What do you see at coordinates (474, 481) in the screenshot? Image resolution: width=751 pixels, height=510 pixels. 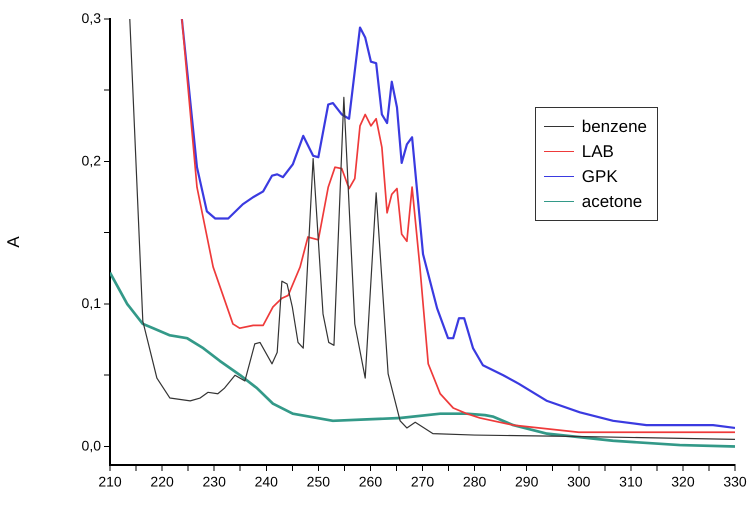 I see `x-tick-label: 280` at bounding box center [474, 481].